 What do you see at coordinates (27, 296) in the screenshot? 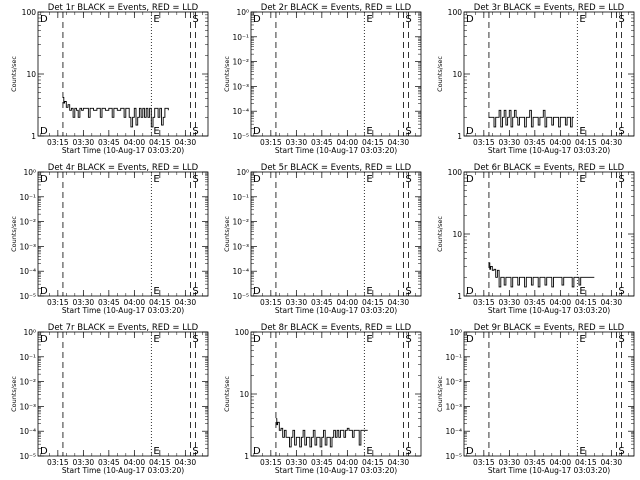
I see `y-tick-label: 10⁻⁵` at bounding box center [27, 296].